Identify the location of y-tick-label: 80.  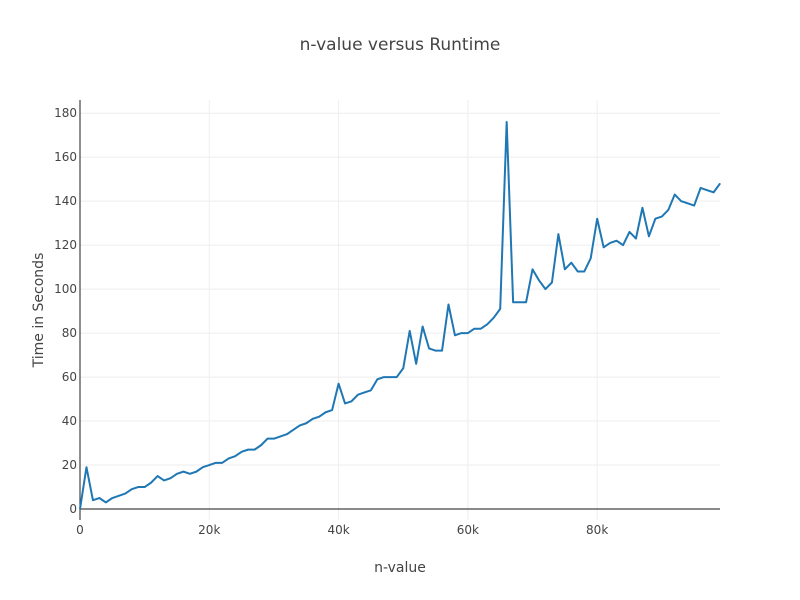
(69, 333).